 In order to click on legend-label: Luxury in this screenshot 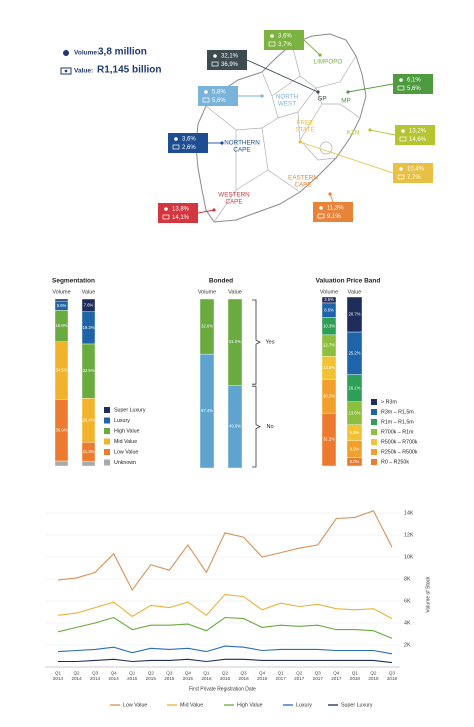, I will do `click(122, 421)`.